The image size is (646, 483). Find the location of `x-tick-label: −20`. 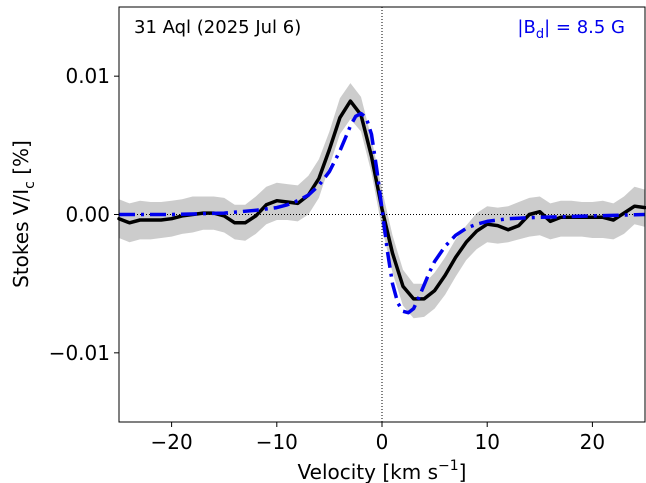

x-tick-label: −20 is located at coordinates (171, 442).